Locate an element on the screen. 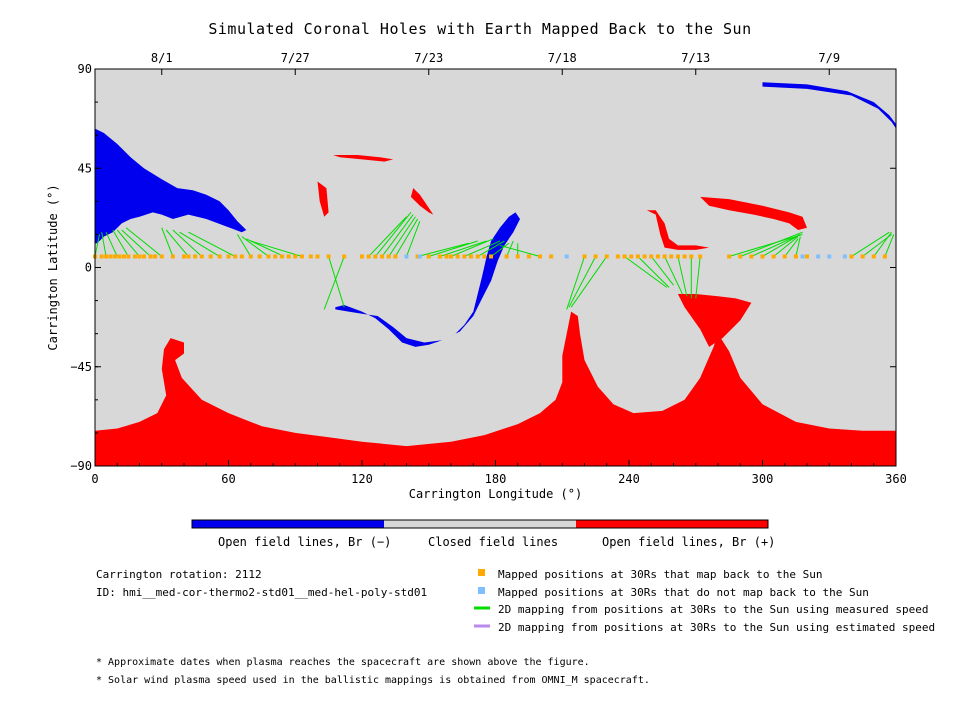 The image size is (960, 720). date-tick-label-1: 7/27 is located at coordinates (295, 58).